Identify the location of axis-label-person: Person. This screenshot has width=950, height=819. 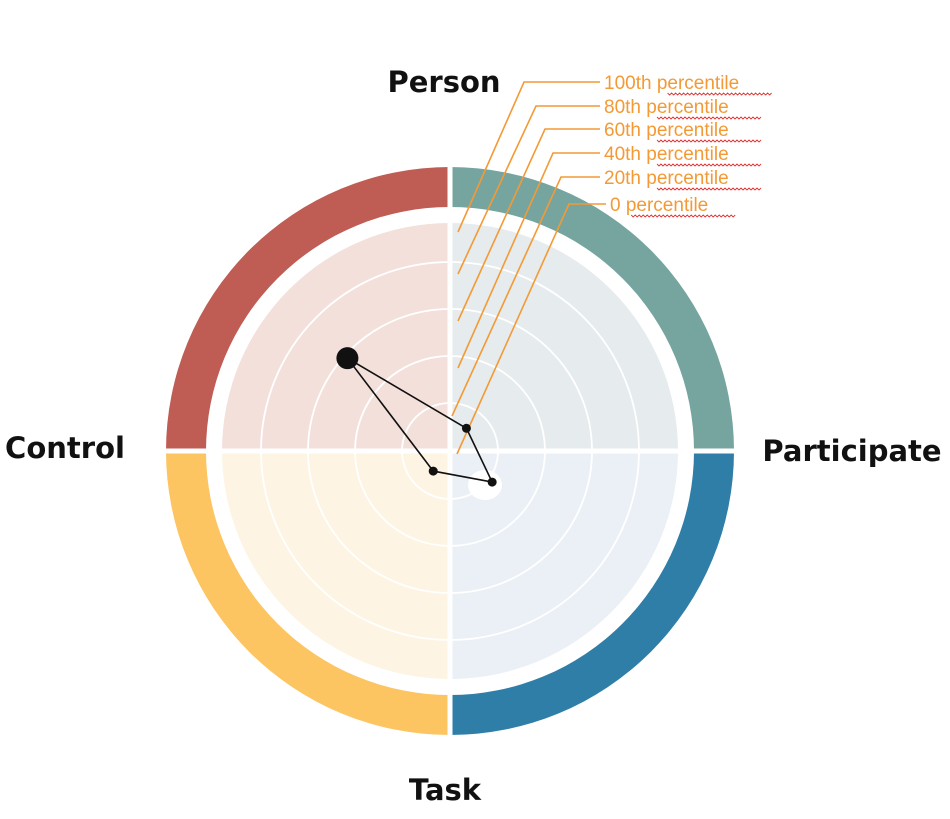
(443, 82).